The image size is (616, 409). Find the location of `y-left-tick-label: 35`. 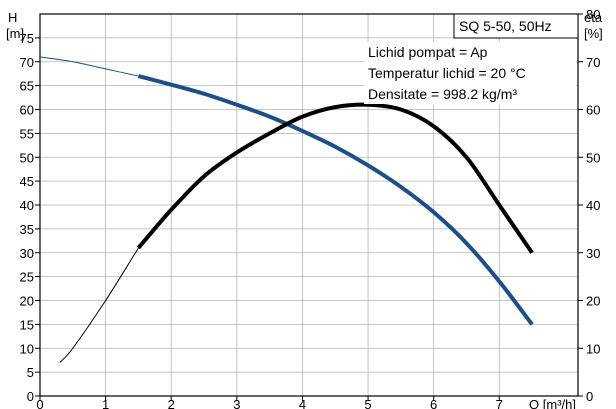

y-left-tick-label: 35 is located at coordinates (27, 229).